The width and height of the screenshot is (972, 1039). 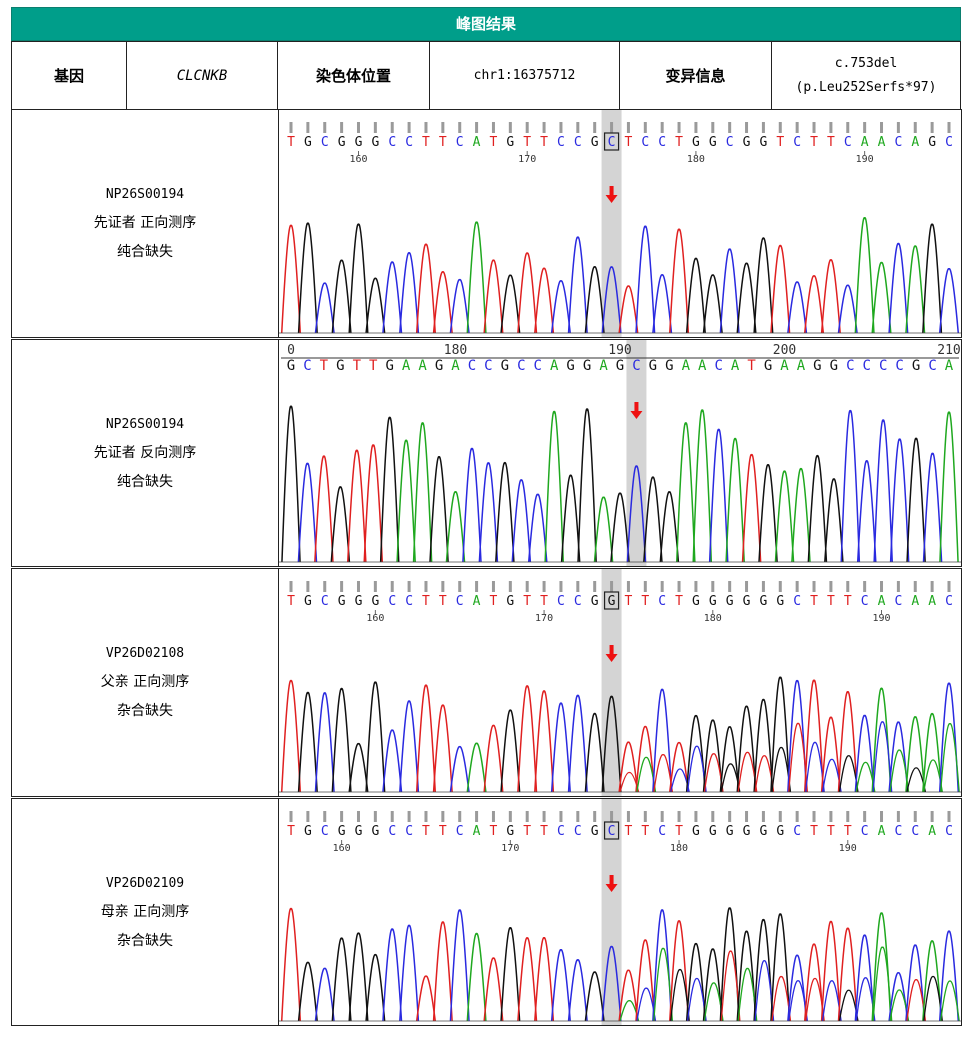 What do you see at coordinates (145, 424) in the screenshot?
I see `sample-id: NP26S00194` at bounding box center [145, 424].